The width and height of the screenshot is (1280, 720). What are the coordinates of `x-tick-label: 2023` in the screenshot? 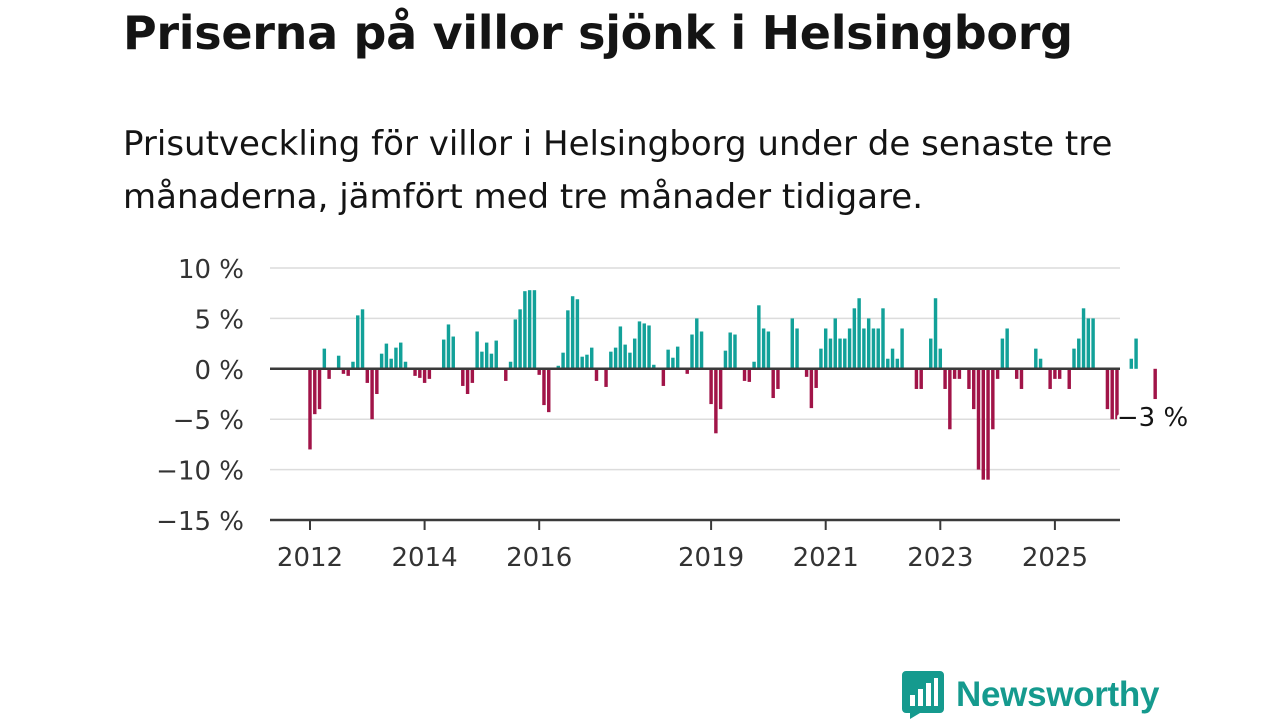 It's located at (940, 558).